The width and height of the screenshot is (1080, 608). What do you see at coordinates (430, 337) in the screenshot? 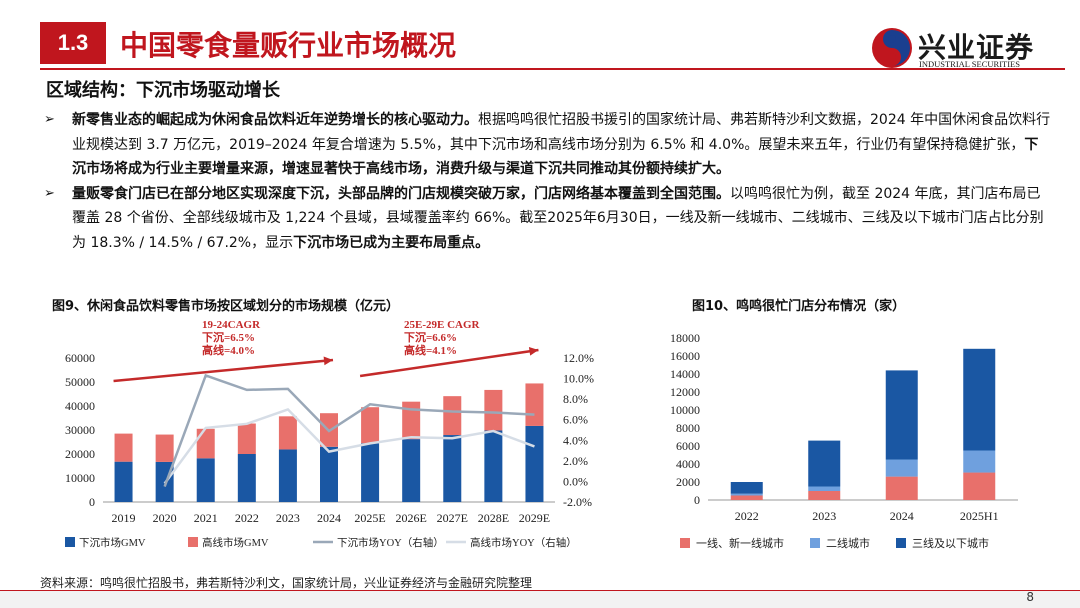
I see `fig9-cagr-label-2-line1: 下沉=6.6%` at bounding box center [430, 337].